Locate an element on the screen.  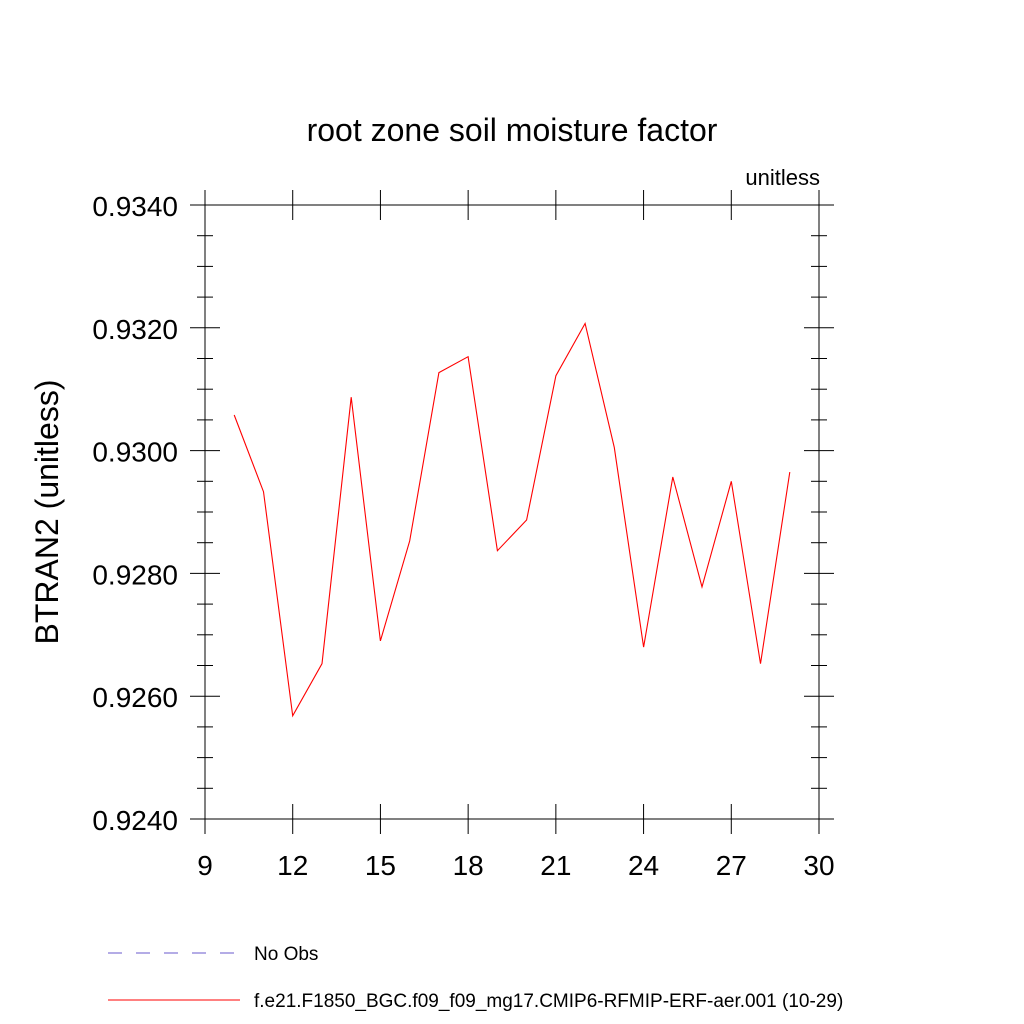
x-tick-label: 15 is located at coordinates (380, 865).